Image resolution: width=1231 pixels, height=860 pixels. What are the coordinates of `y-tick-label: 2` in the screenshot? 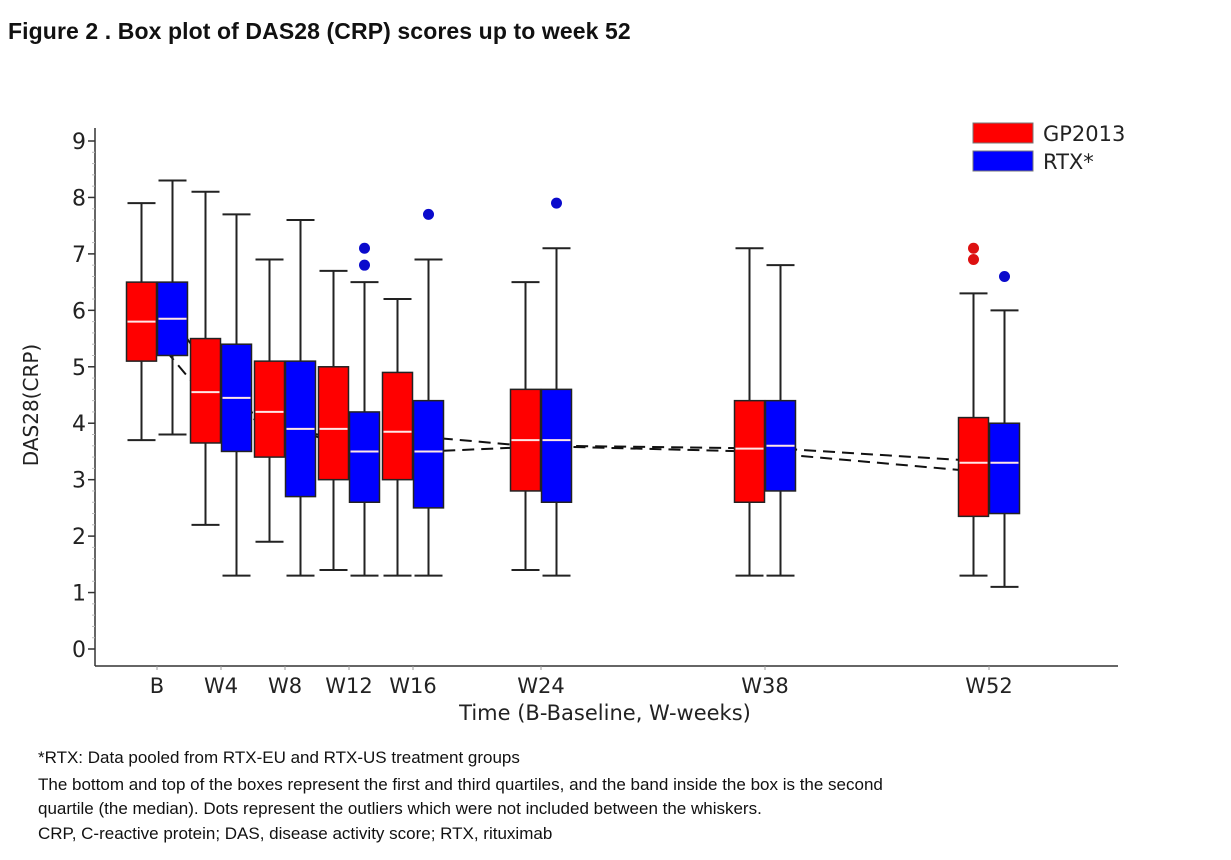 It's located at (79, 537).